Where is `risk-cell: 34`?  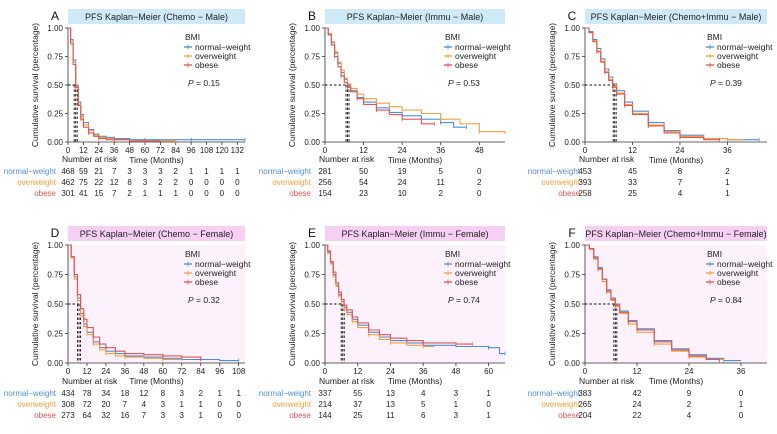 risk-cell: 34 is located at coordinates (105, 393).